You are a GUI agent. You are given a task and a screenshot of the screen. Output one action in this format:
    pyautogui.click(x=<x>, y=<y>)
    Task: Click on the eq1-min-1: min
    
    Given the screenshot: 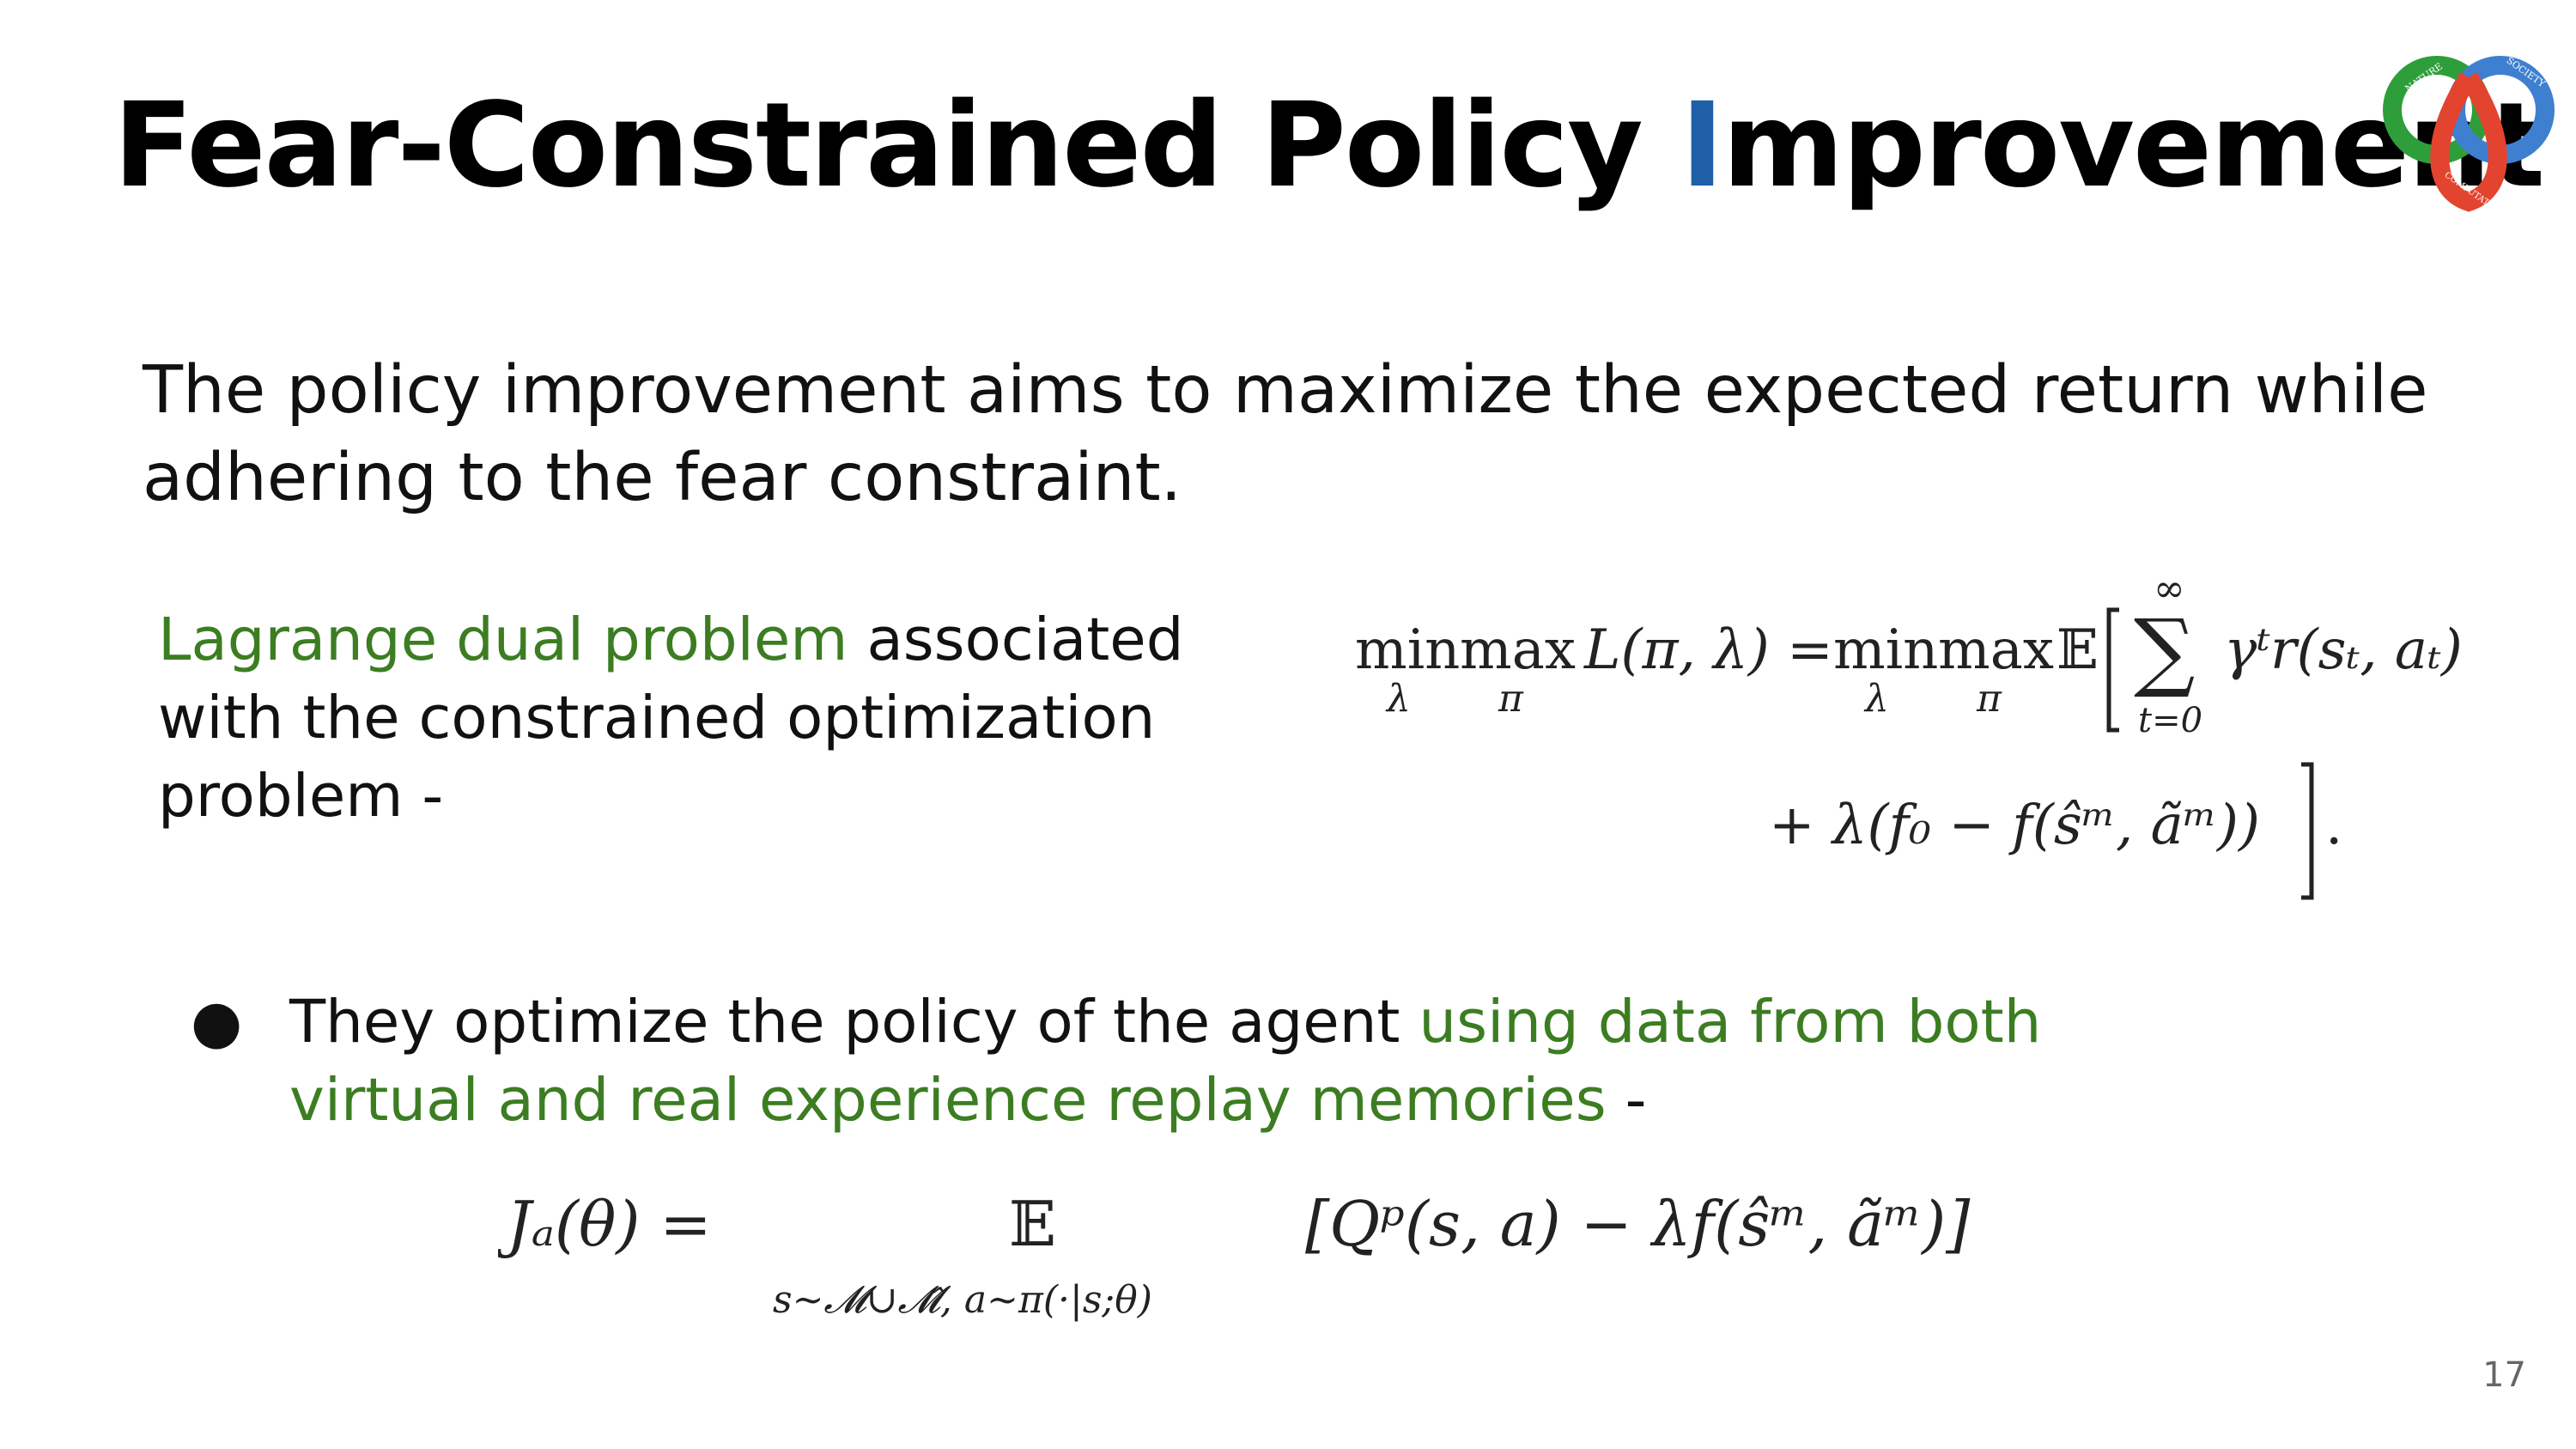 What is the action you would take?
    pyautogui.click(x=1407, y=650)
    